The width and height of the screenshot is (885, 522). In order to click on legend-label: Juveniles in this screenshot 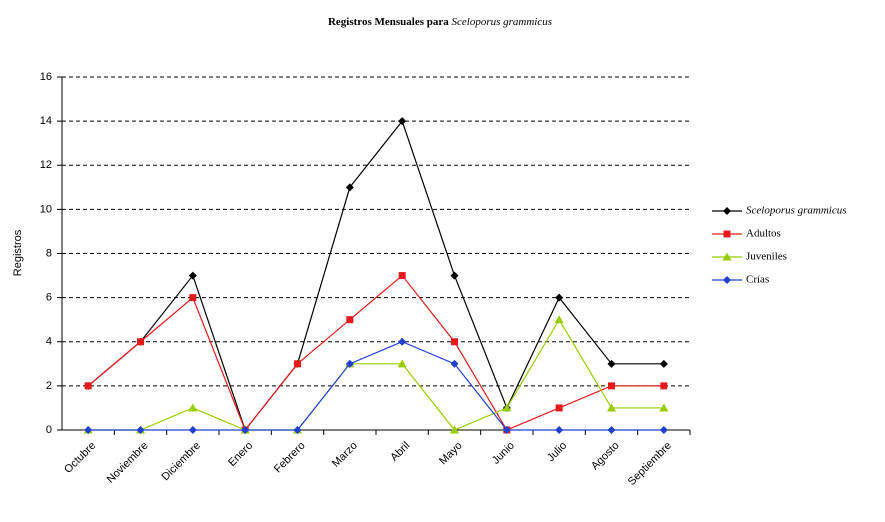, I will do `click(766, 257)`.